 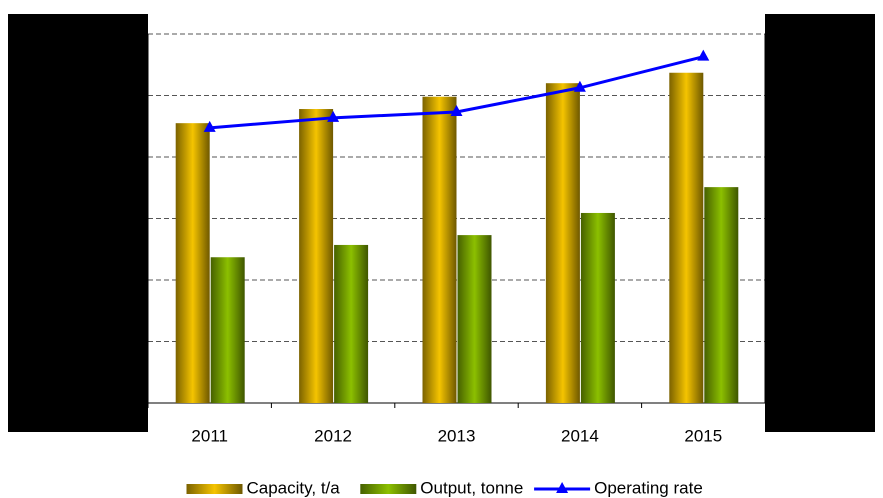 I want to click on legend-label: Output, tonne, so click(x=471, y=487).